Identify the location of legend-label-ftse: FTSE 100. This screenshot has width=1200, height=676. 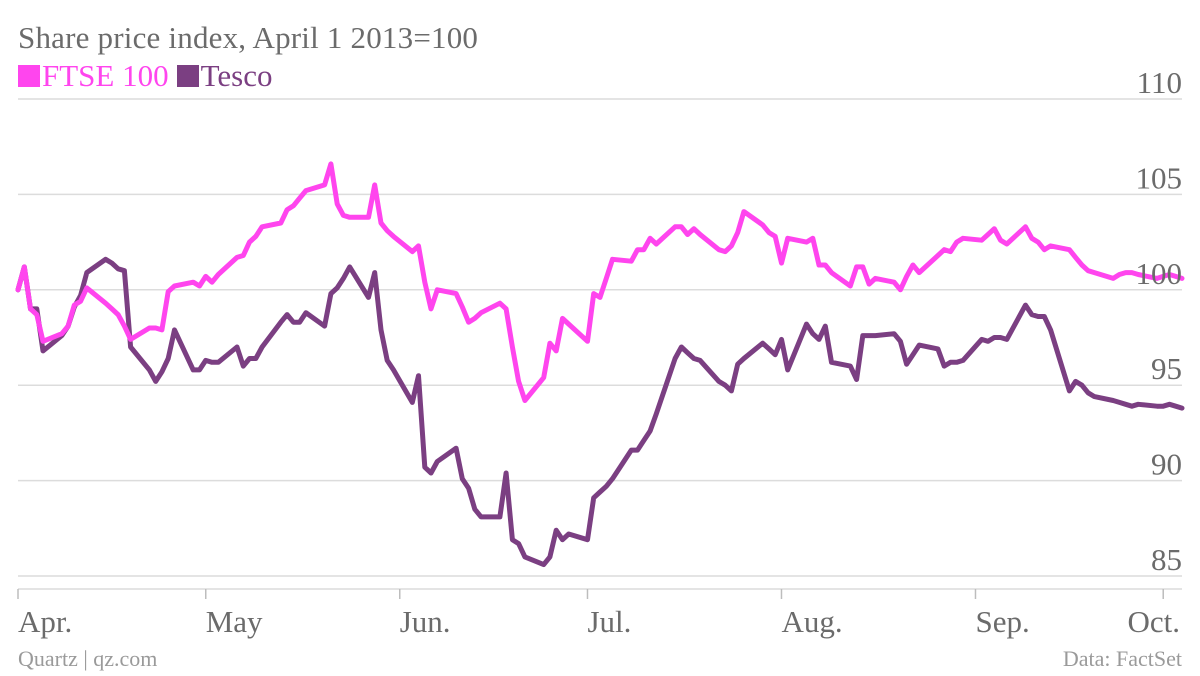
(105, 75).